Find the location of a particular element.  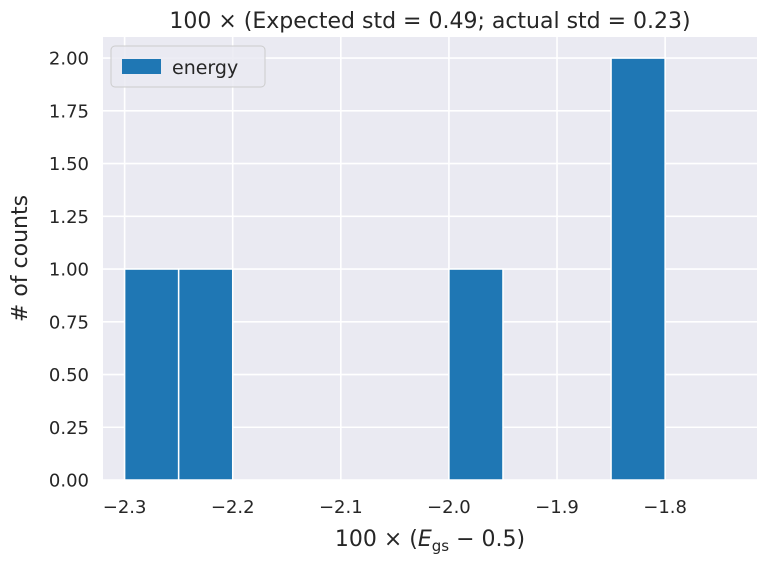

x-axis-label-prefix: 100 × ( is located at coordinates (376, 539).